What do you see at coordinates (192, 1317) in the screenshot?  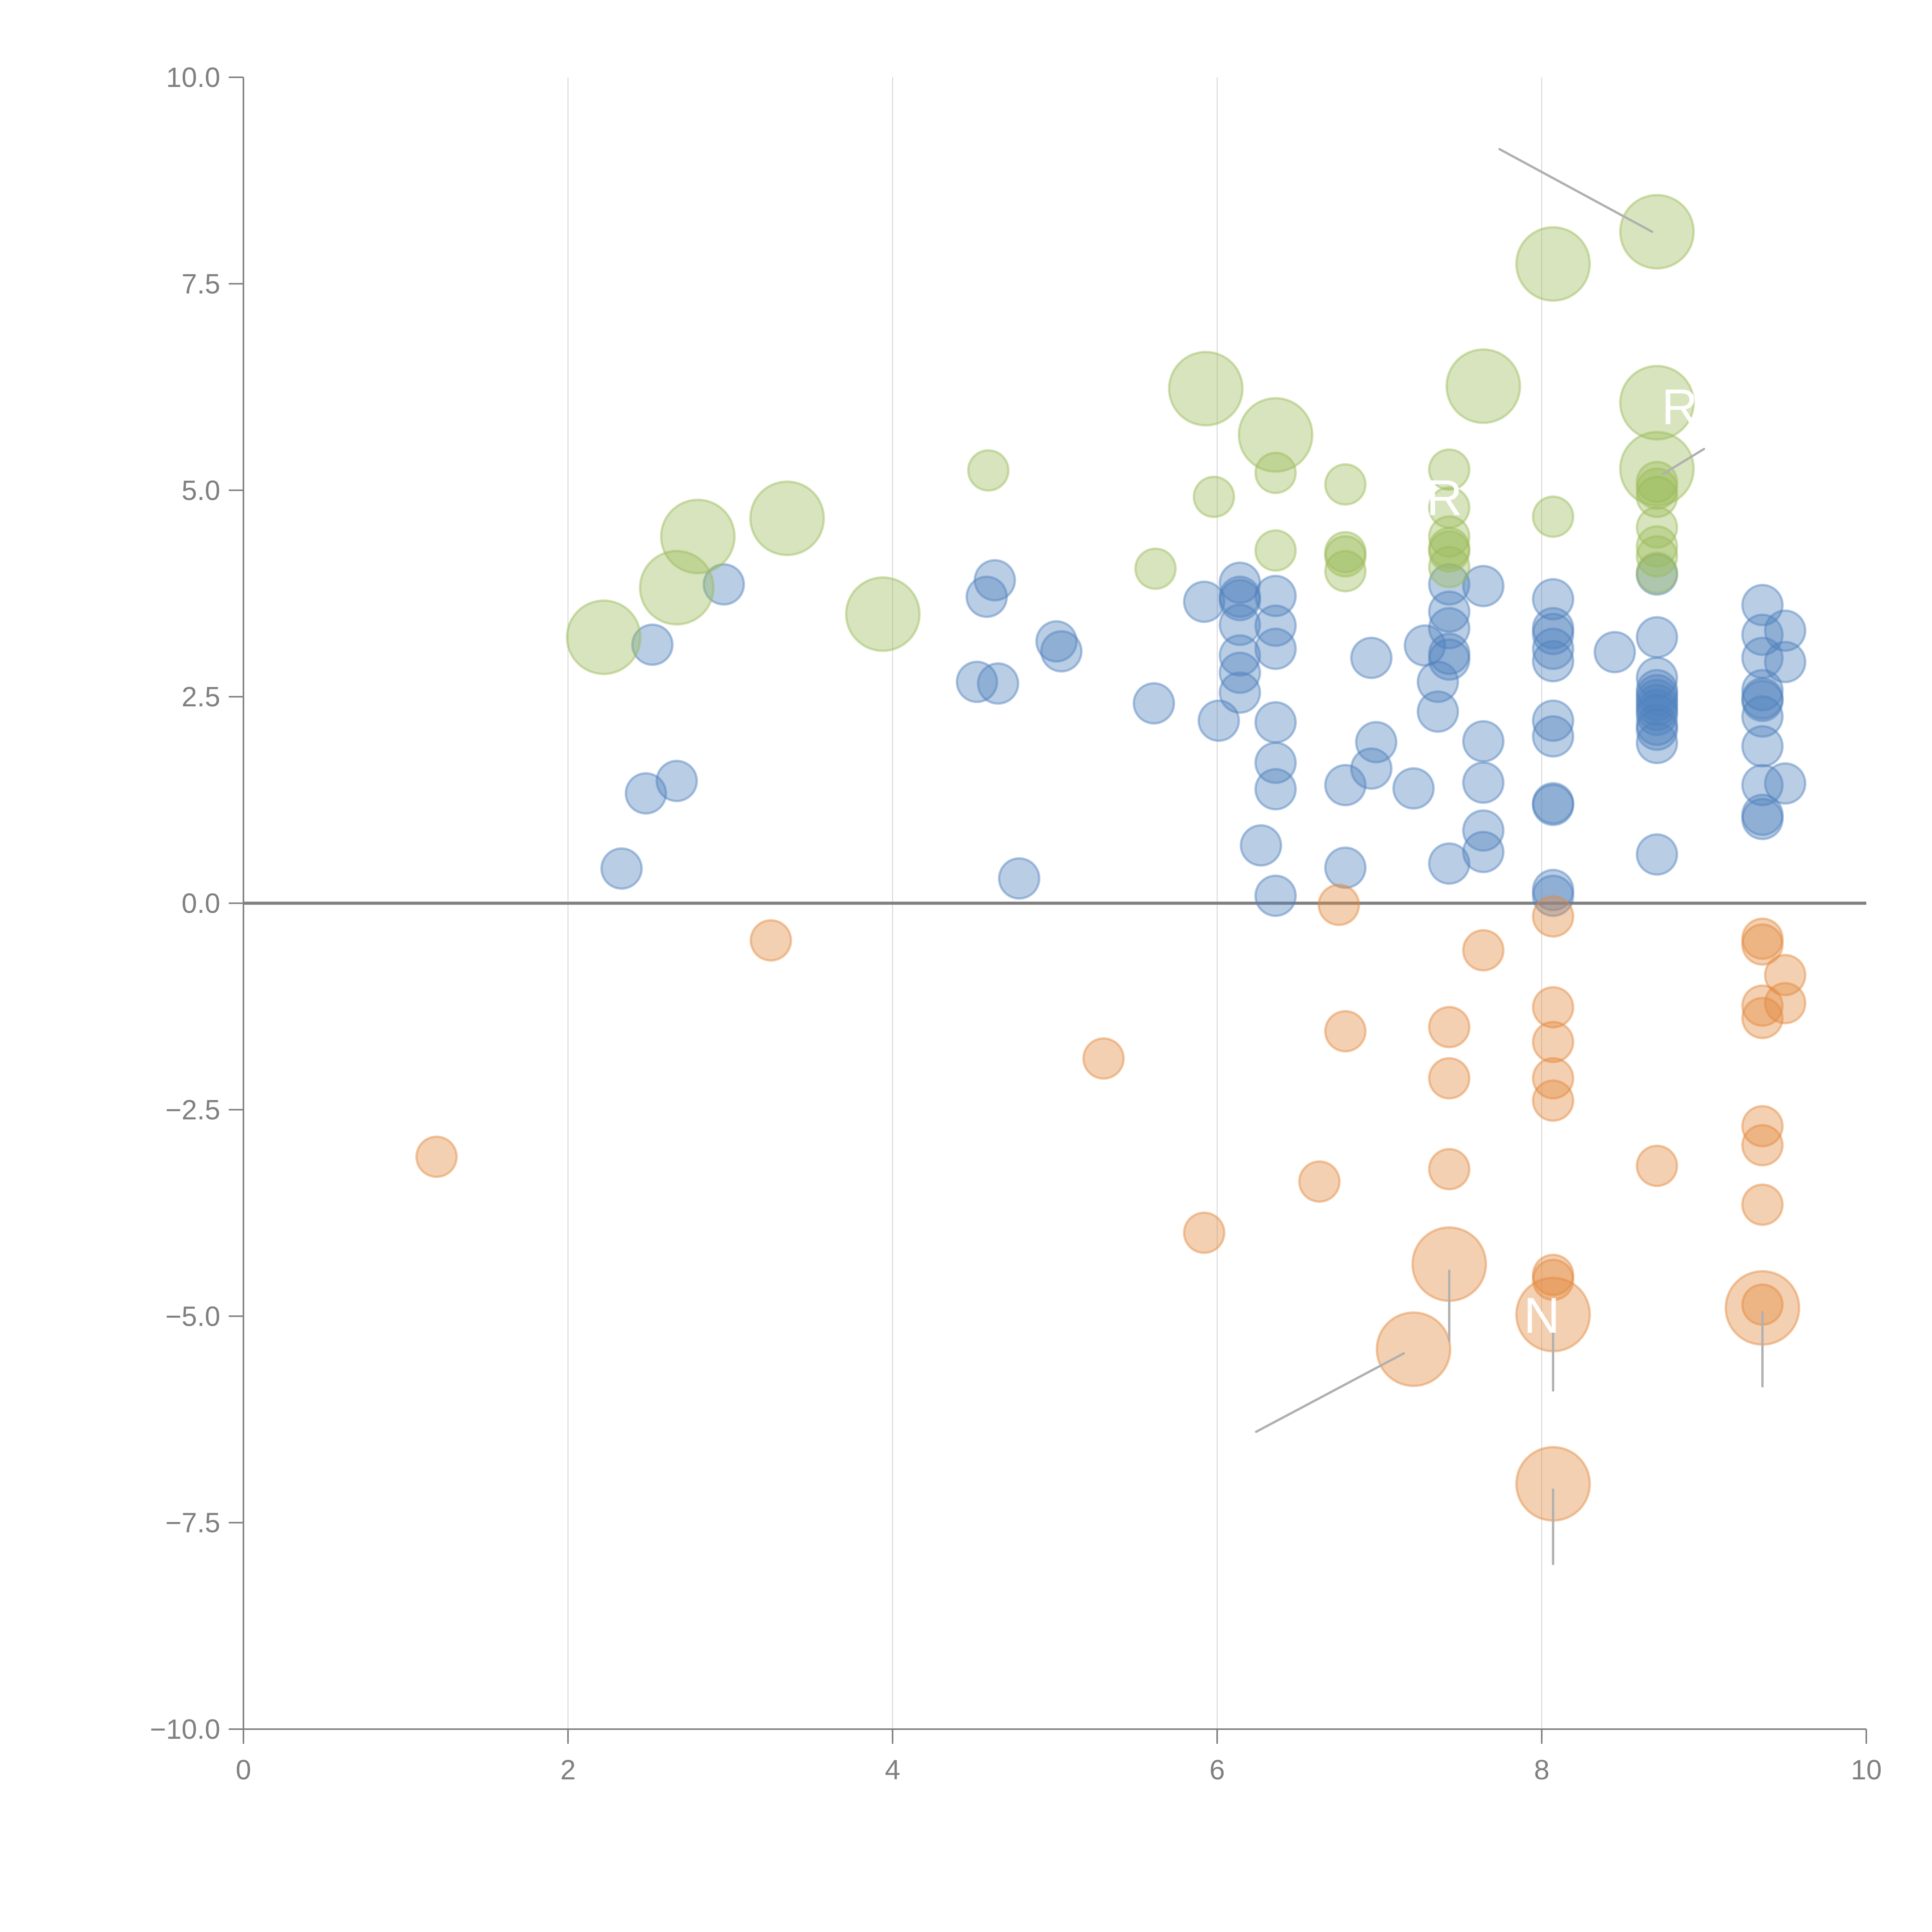 I see `y-tick-label: −5.0` at bounding box center [192, 1317].